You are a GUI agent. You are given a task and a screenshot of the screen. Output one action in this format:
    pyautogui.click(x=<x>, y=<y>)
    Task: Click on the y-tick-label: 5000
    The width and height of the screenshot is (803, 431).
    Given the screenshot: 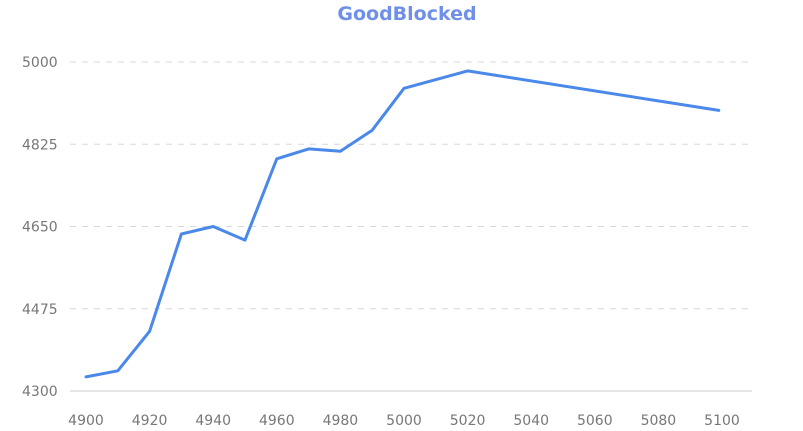 What is the action you would take?
    pyautogui.click(x=40, y=63)
    